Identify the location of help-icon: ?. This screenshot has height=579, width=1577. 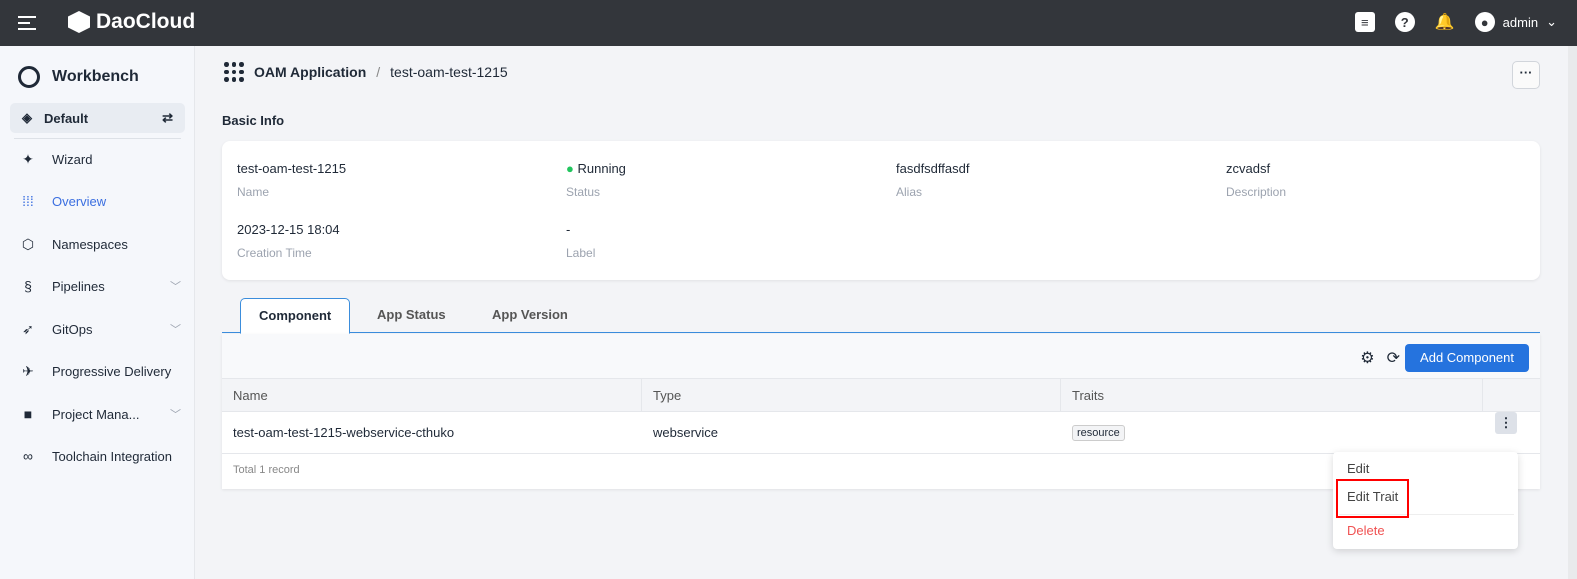
(1404, 22).